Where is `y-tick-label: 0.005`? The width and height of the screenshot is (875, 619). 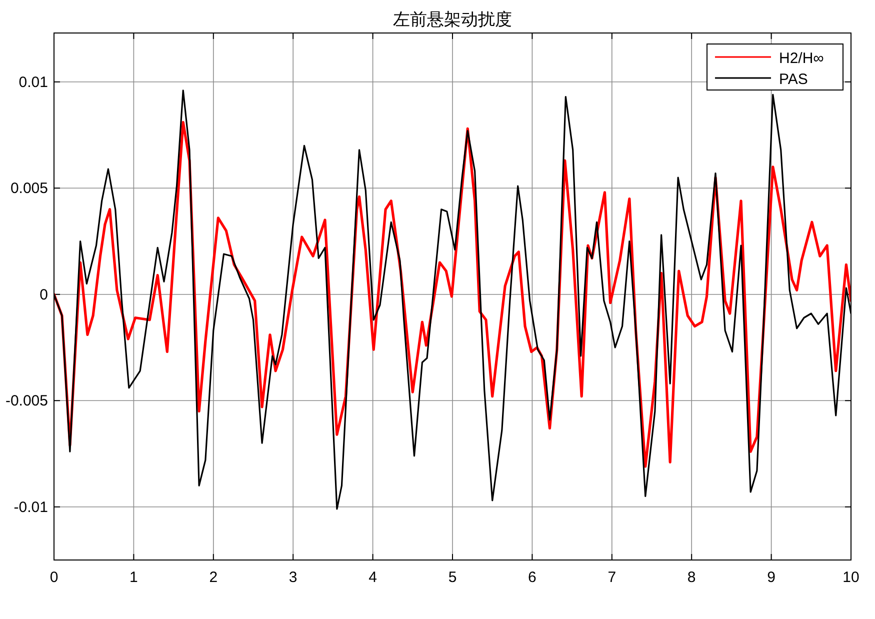
y-tick-label: 0.005 is located at coordinates (29, 189).